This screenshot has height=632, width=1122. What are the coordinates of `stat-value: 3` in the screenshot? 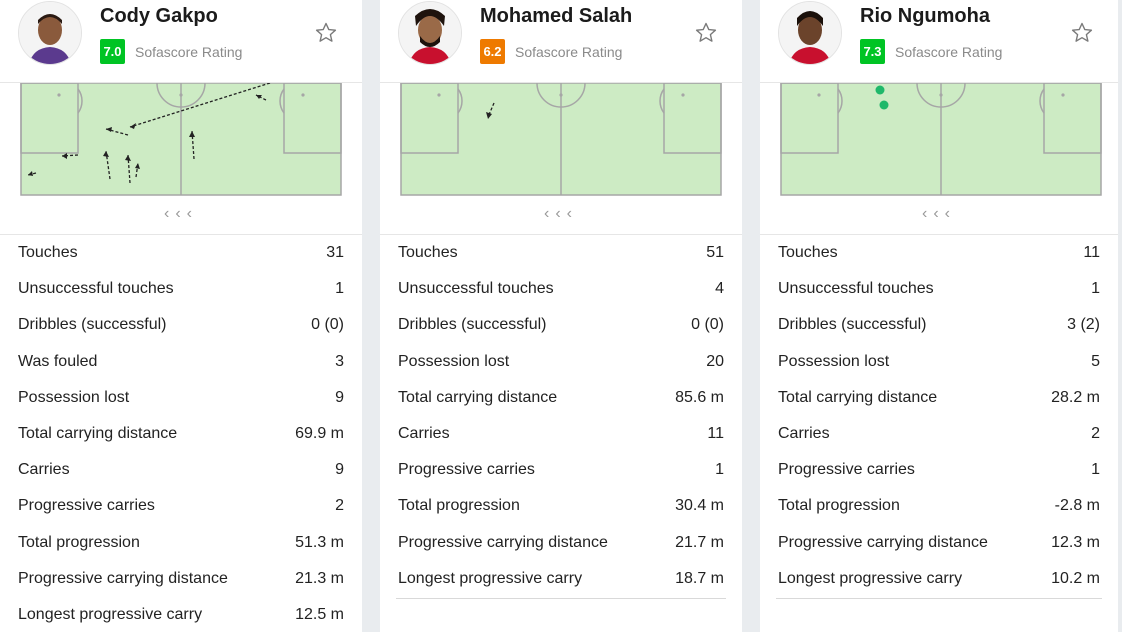 It's located at (339, 361).